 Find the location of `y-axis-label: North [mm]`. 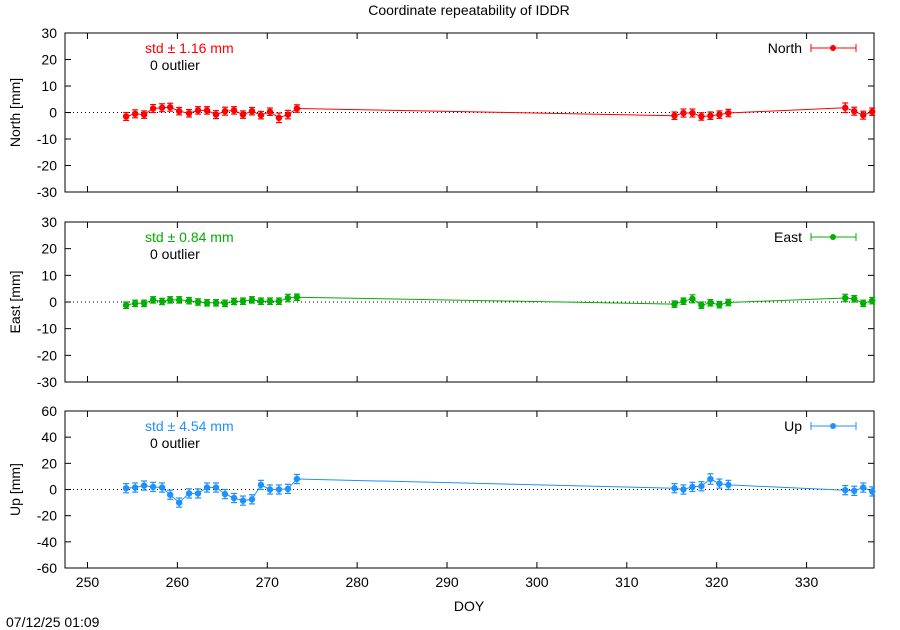

y-axis-label: North [mm] is located at coordinates (15, 112).